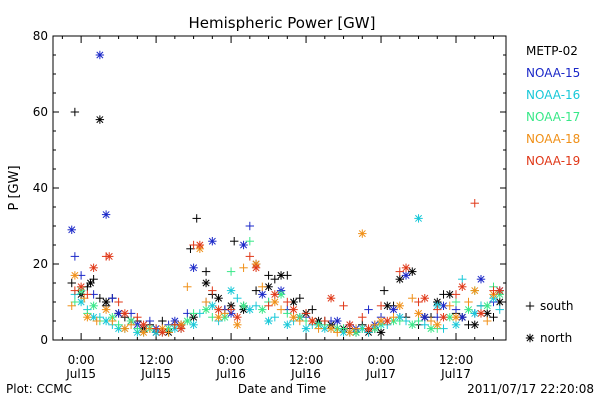 The image size is (600, 400). Describe the element at coordinates (282, 23) in the screenshot. I see `chart-title: Hemispheric Power [GW]` at that location.